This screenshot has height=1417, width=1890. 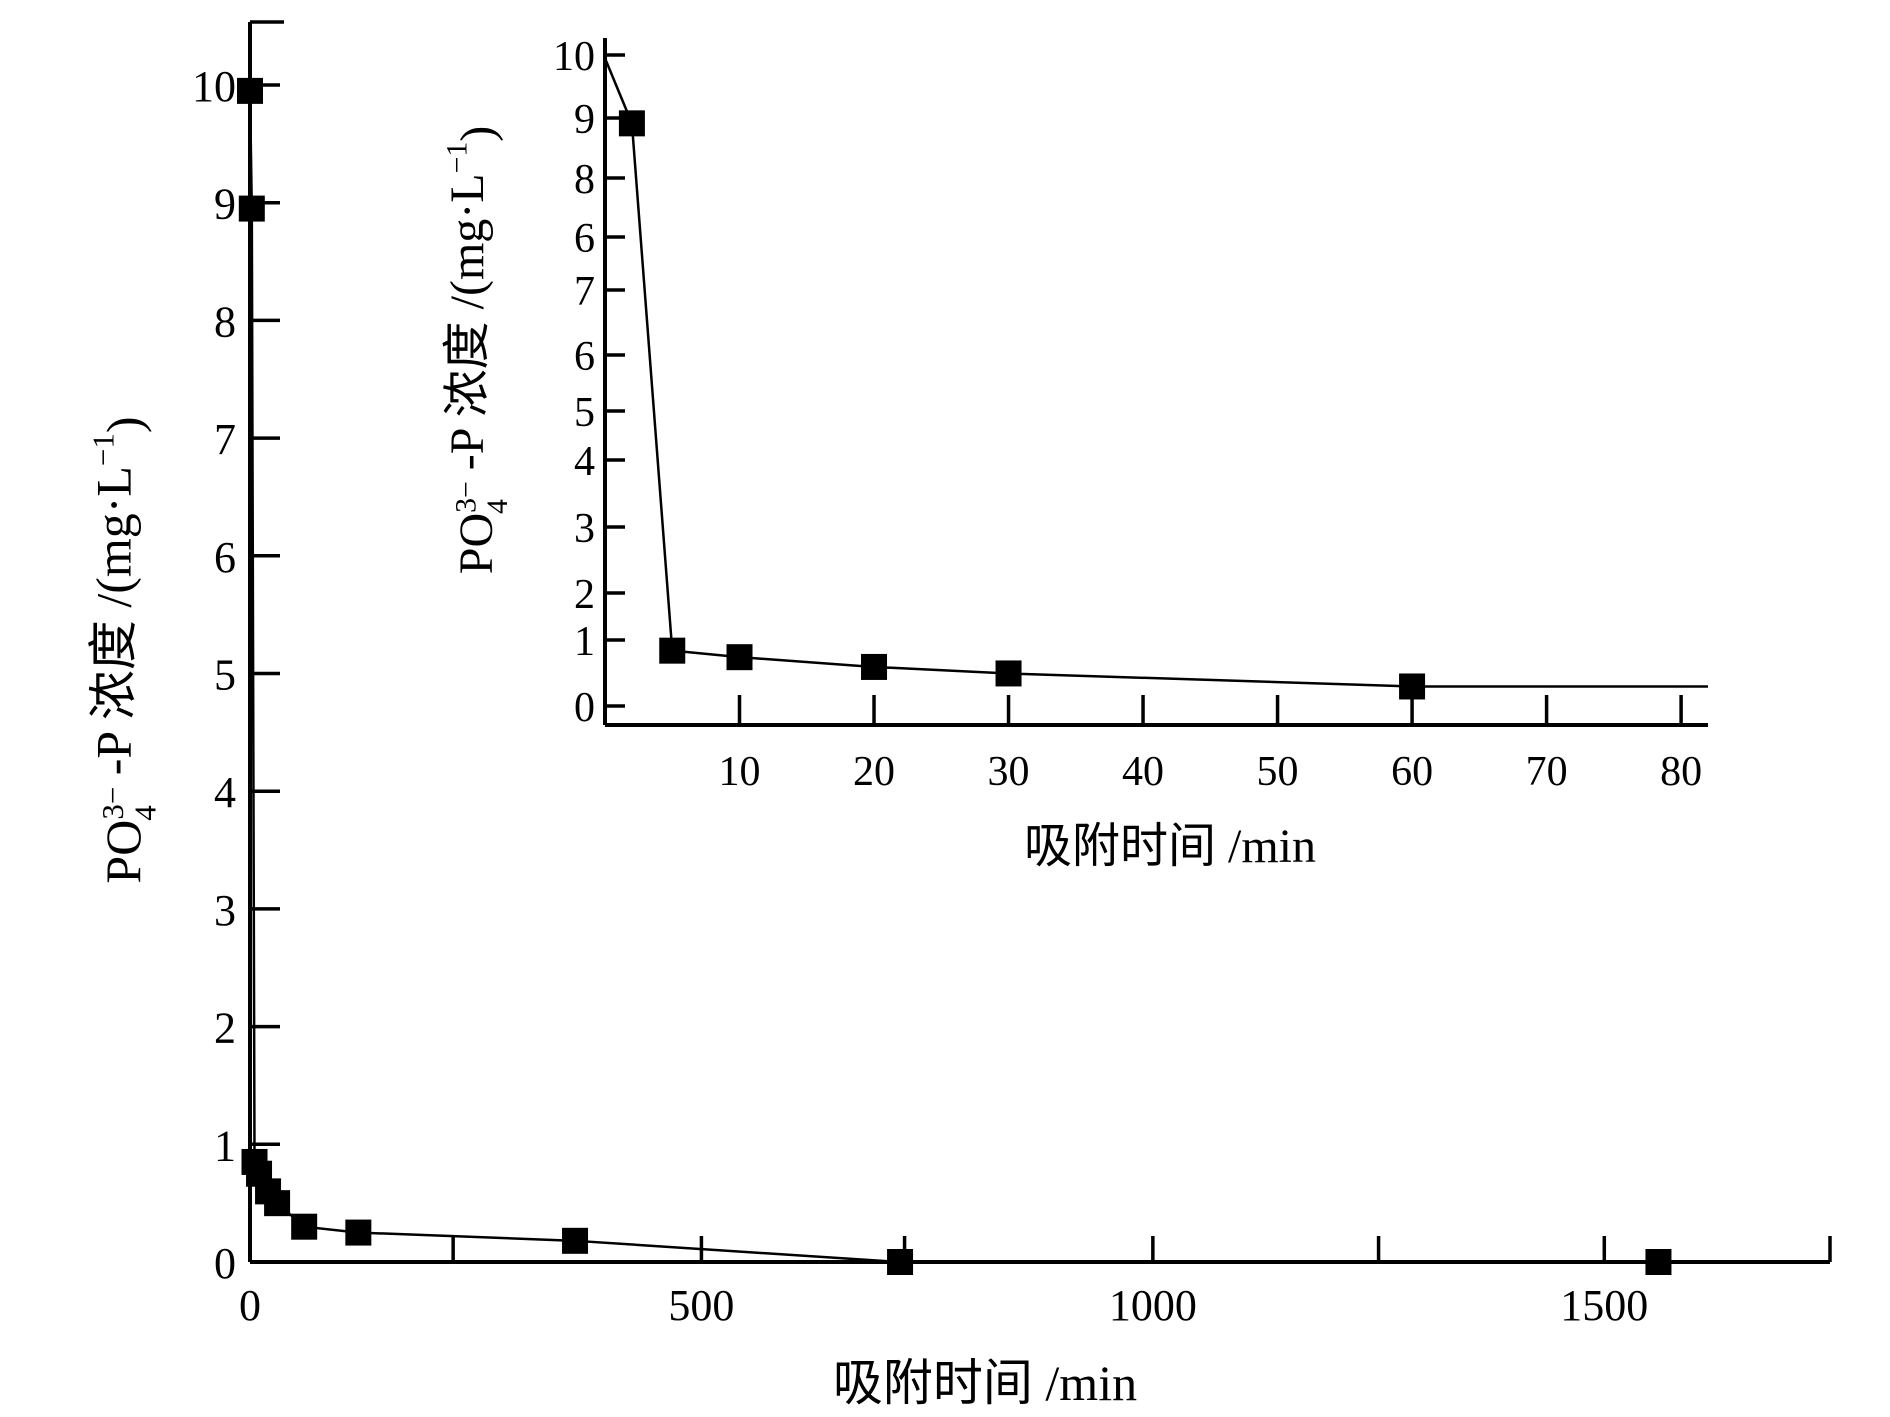 What do you see at coordinates (225, 557) in the screenshot?
I see `y-tick-label: 6` at bounding box center [225, 557].